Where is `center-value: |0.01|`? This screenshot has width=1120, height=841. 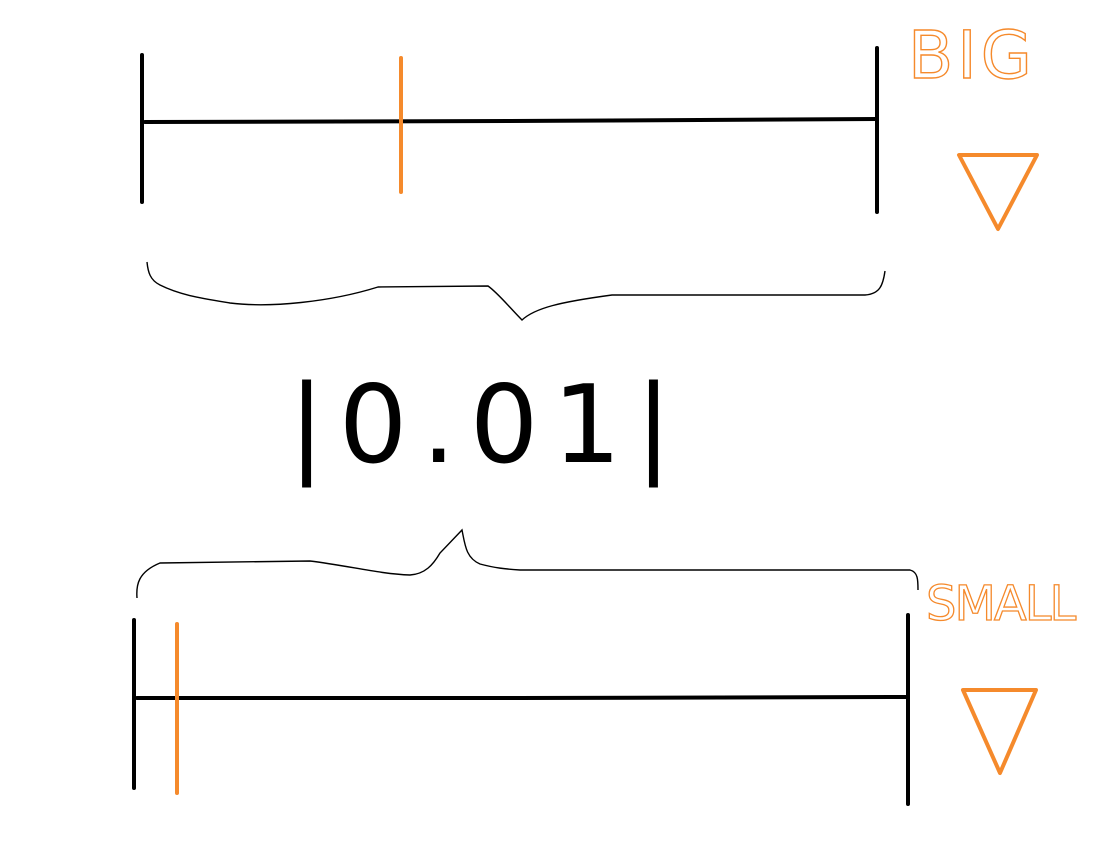 center-value: |0.01| is located at coordinates (486, 425).